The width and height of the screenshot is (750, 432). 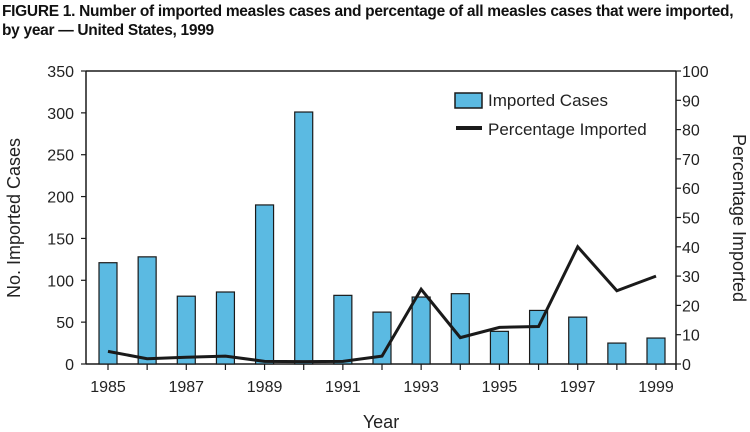 I want to click on legend-label-bar: Imported Cases, so click(x=548, y=100).